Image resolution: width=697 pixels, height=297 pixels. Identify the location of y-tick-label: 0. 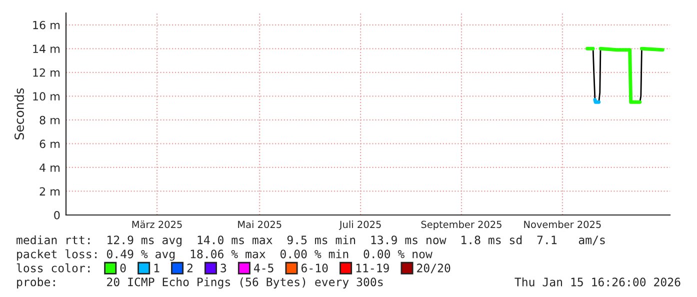
(57, 215).